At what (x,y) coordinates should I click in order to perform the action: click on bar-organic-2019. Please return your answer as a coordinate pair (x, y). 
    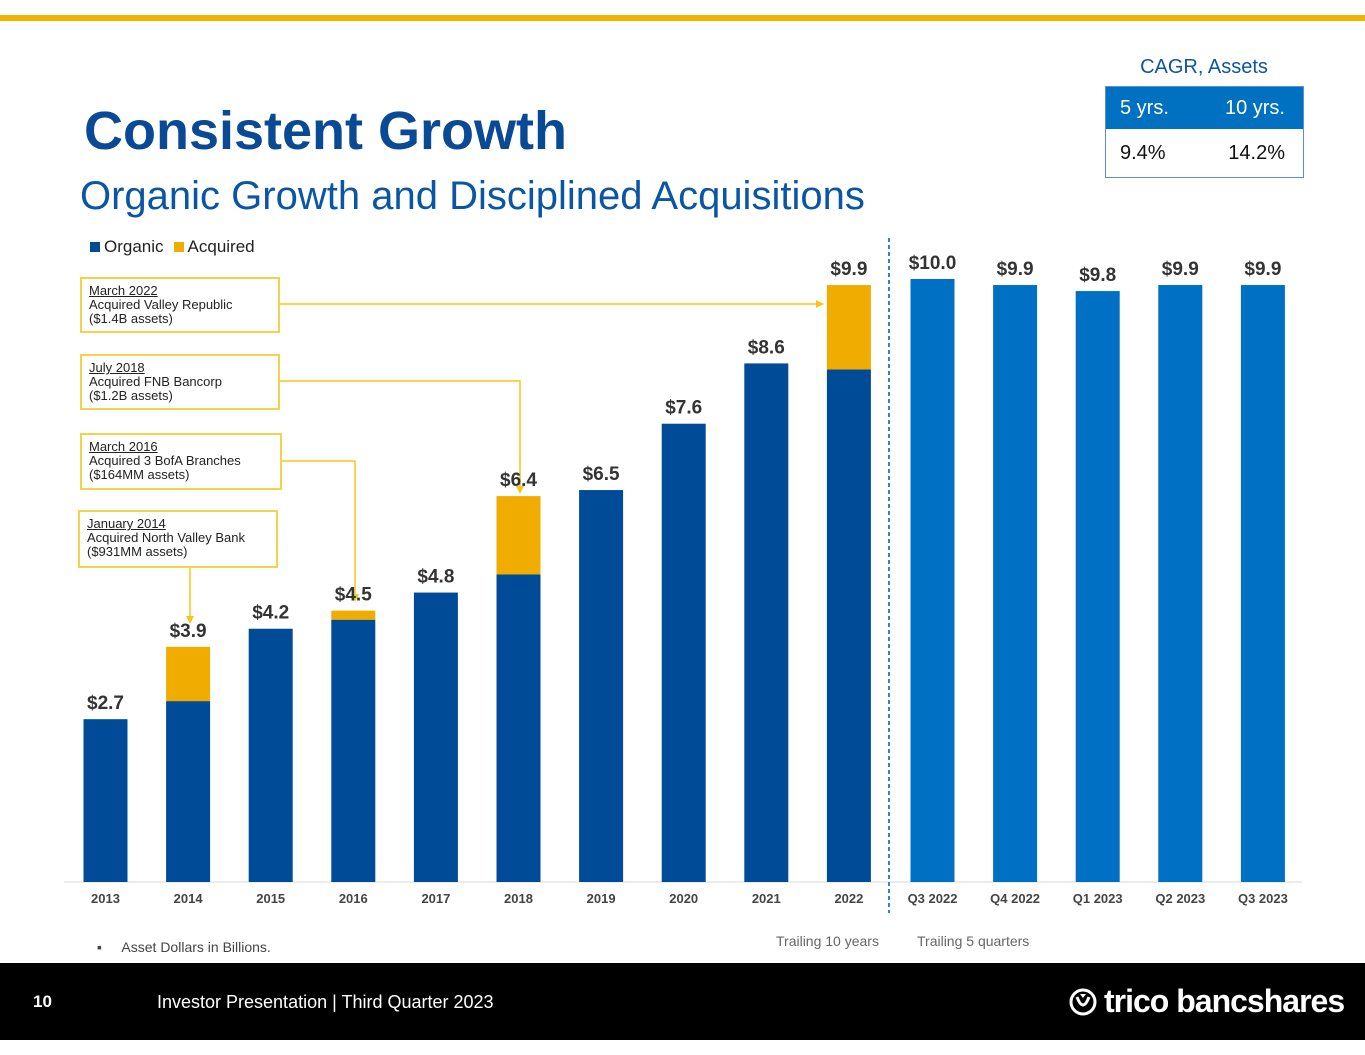
    Looking at the image, I should click on (601, 686).